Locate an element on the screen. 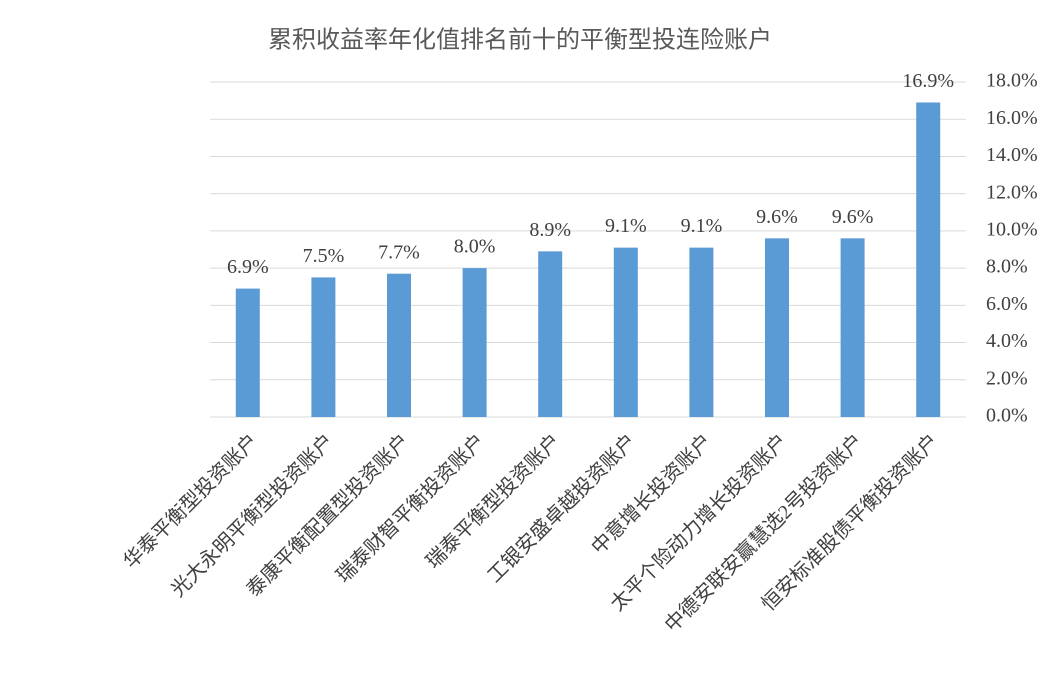 The height and width of the screenshot is (685, 1059). chart-title: 累积收益率年化值排名前十的平衡型投连险账户 is located at coordinates (520, 40).